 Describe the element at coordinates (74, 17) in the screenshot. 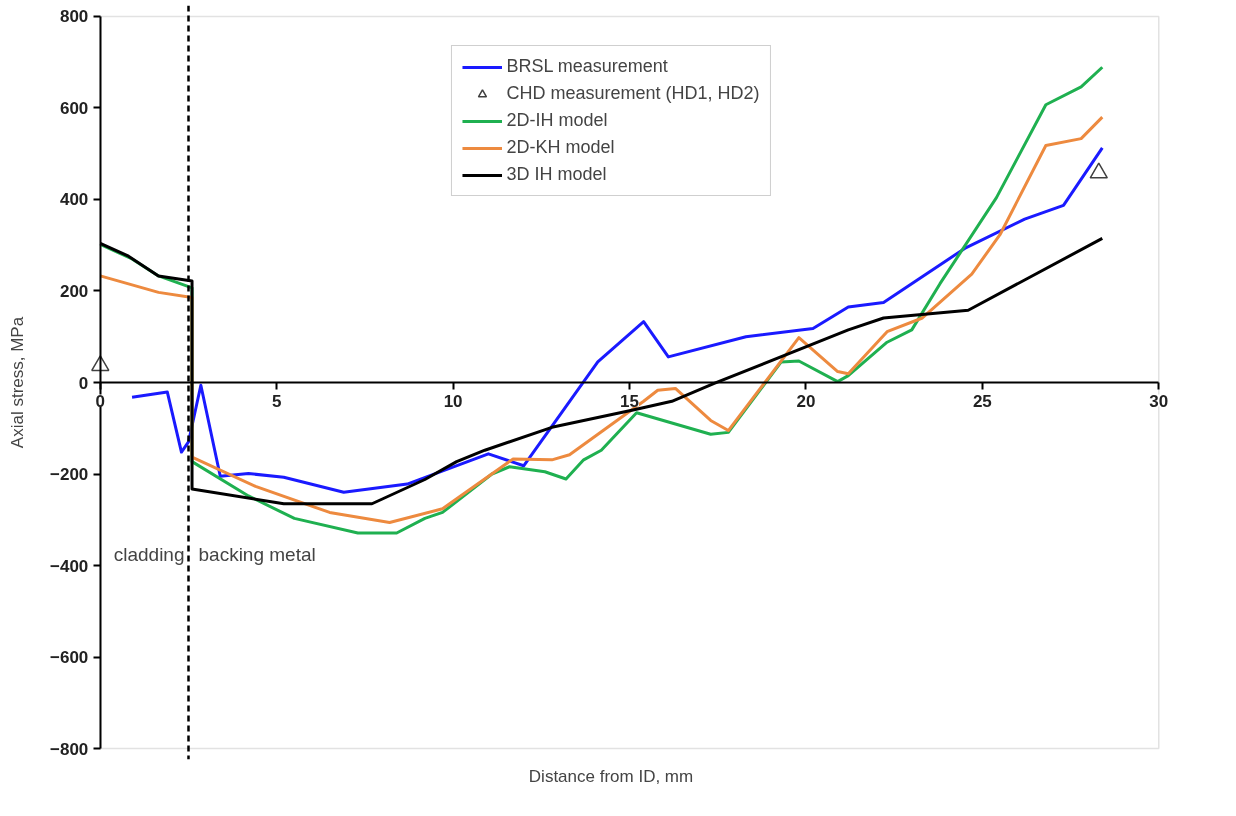

I see `y-tick-label: 800` at that location.